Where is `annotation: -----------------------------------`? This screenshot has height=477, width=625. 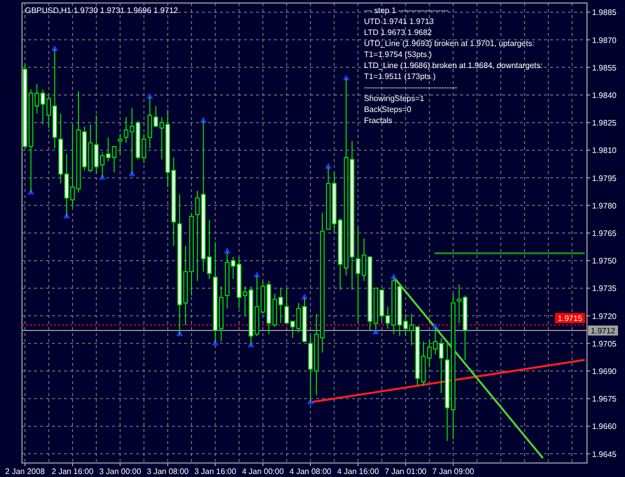 annotation: ----------------------------------- is located at coordinates (411, 87).